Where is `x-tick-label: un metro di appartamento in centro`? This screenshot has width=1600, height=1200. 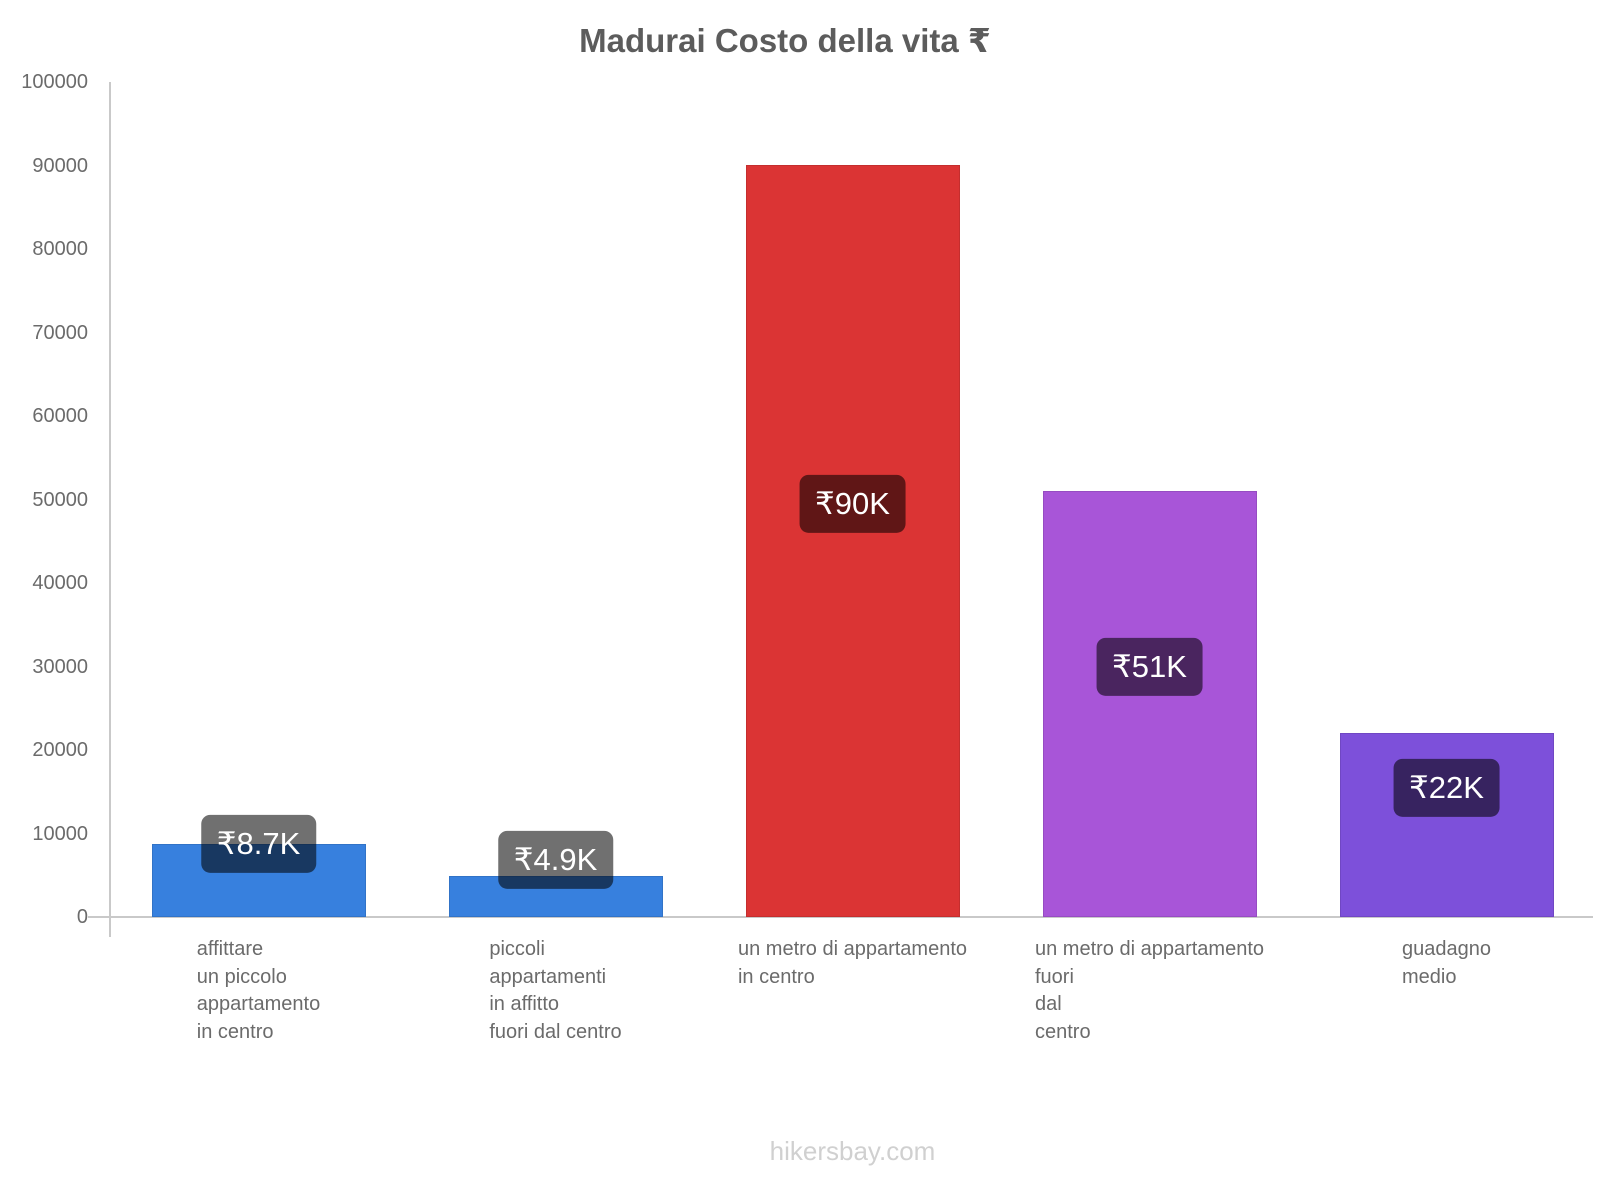
x-tick-label: un metro di appartamento in centro is located at coordinates (852, 963).